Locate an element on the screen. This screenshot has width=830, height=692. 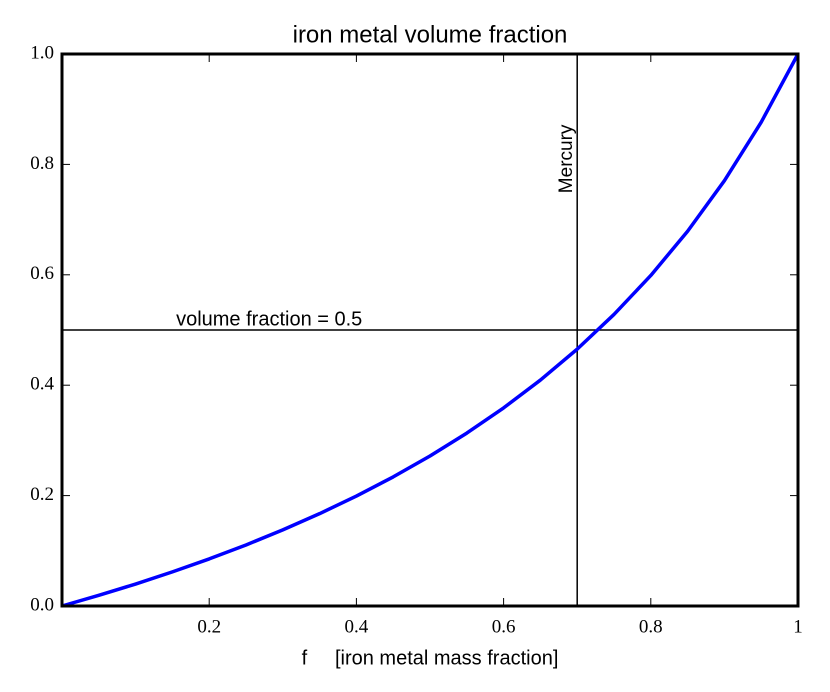
y-tick-label: 0.0 is located at coordinates (42, 604).